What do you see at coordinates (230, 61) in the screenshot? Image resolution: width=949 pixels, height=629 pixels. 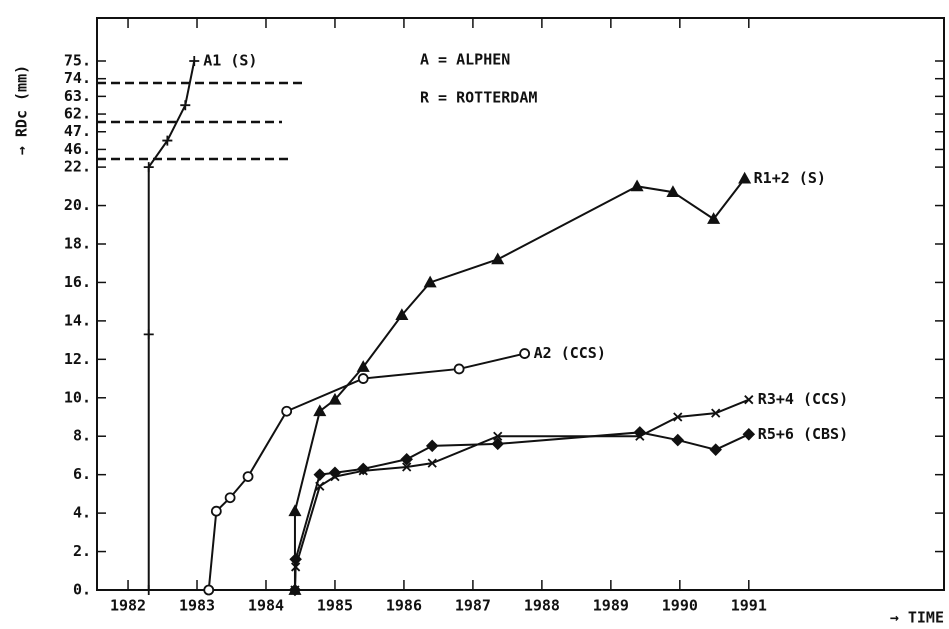 I see `series-label: A1 (S)` at bounding box center [230, 61].